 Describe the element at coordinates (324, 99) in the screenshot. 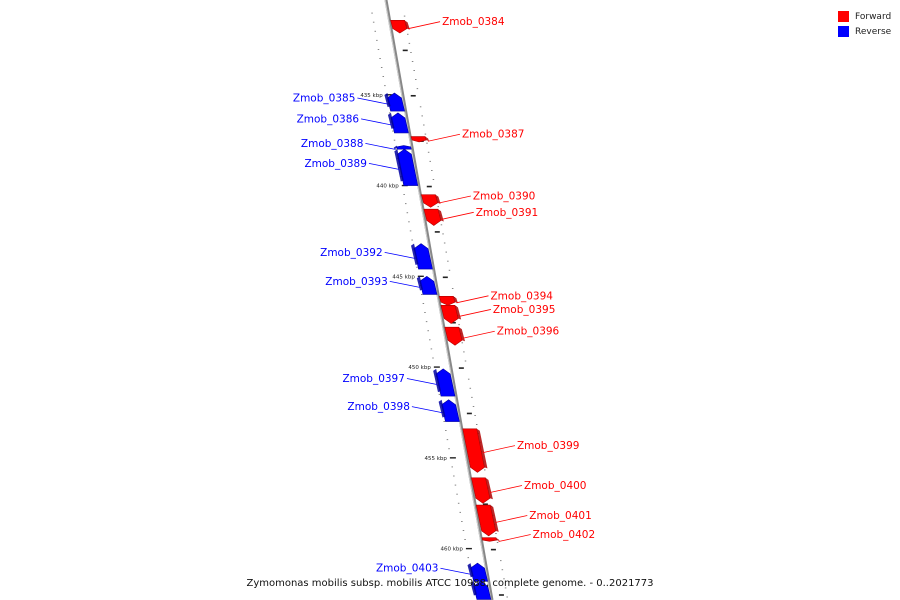

I see `gene-label: Zmob_0385` at that location.